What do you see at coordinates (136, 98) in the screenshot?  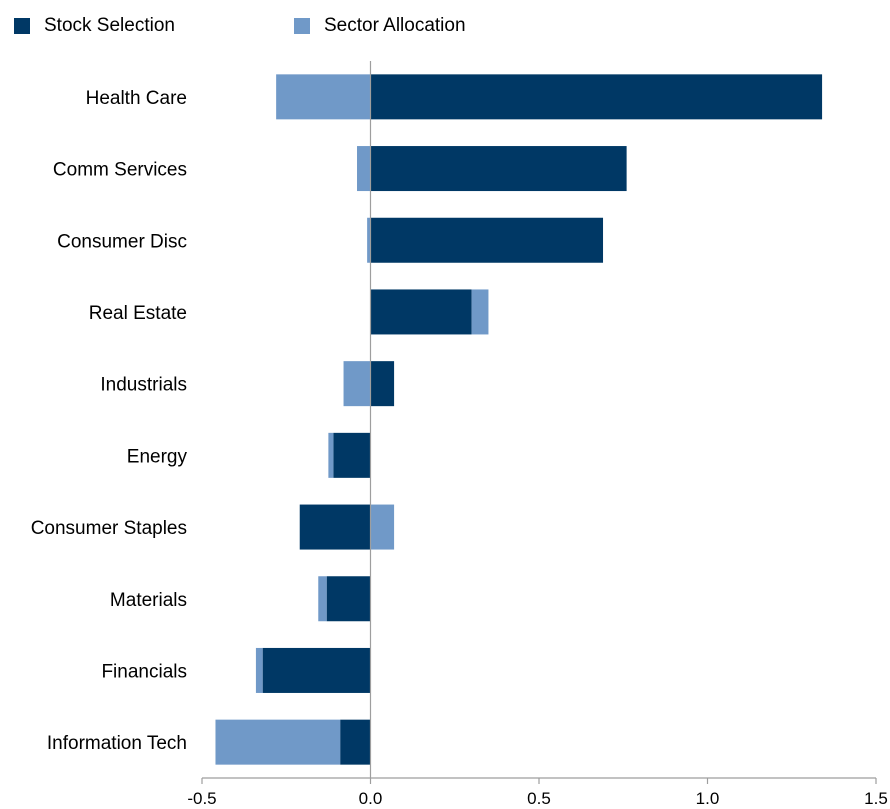 I see `category-label-health-care: Health Care` at bounding box center [136, 98].